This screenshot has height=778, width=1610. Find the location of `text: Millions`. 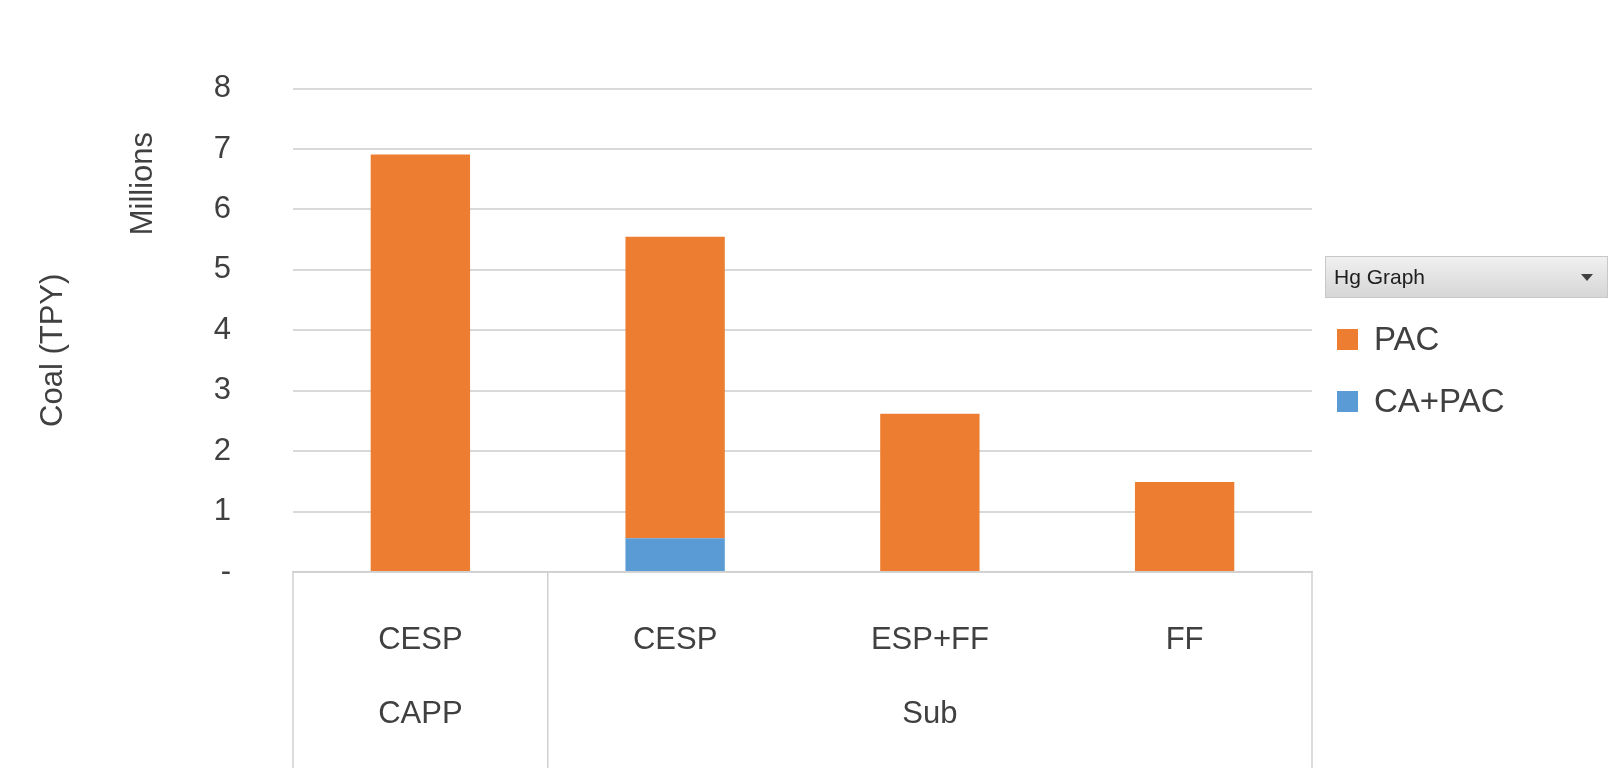

text: Millions is located at coordinates (141, 183).